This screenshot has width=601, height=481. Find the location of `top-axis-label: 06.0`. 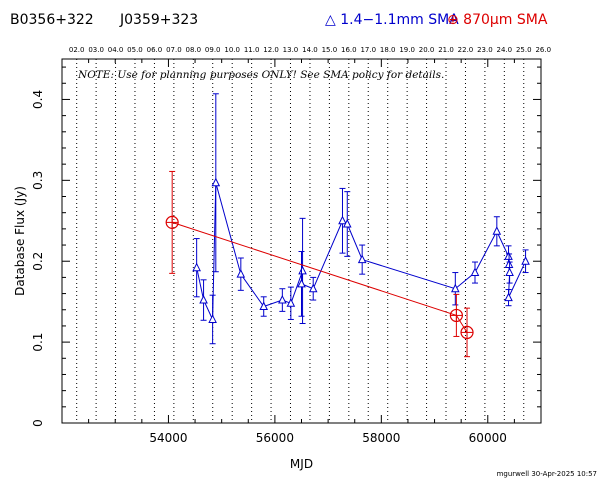

top-axis-label: 06.0 is located at coordinates (155, 50).